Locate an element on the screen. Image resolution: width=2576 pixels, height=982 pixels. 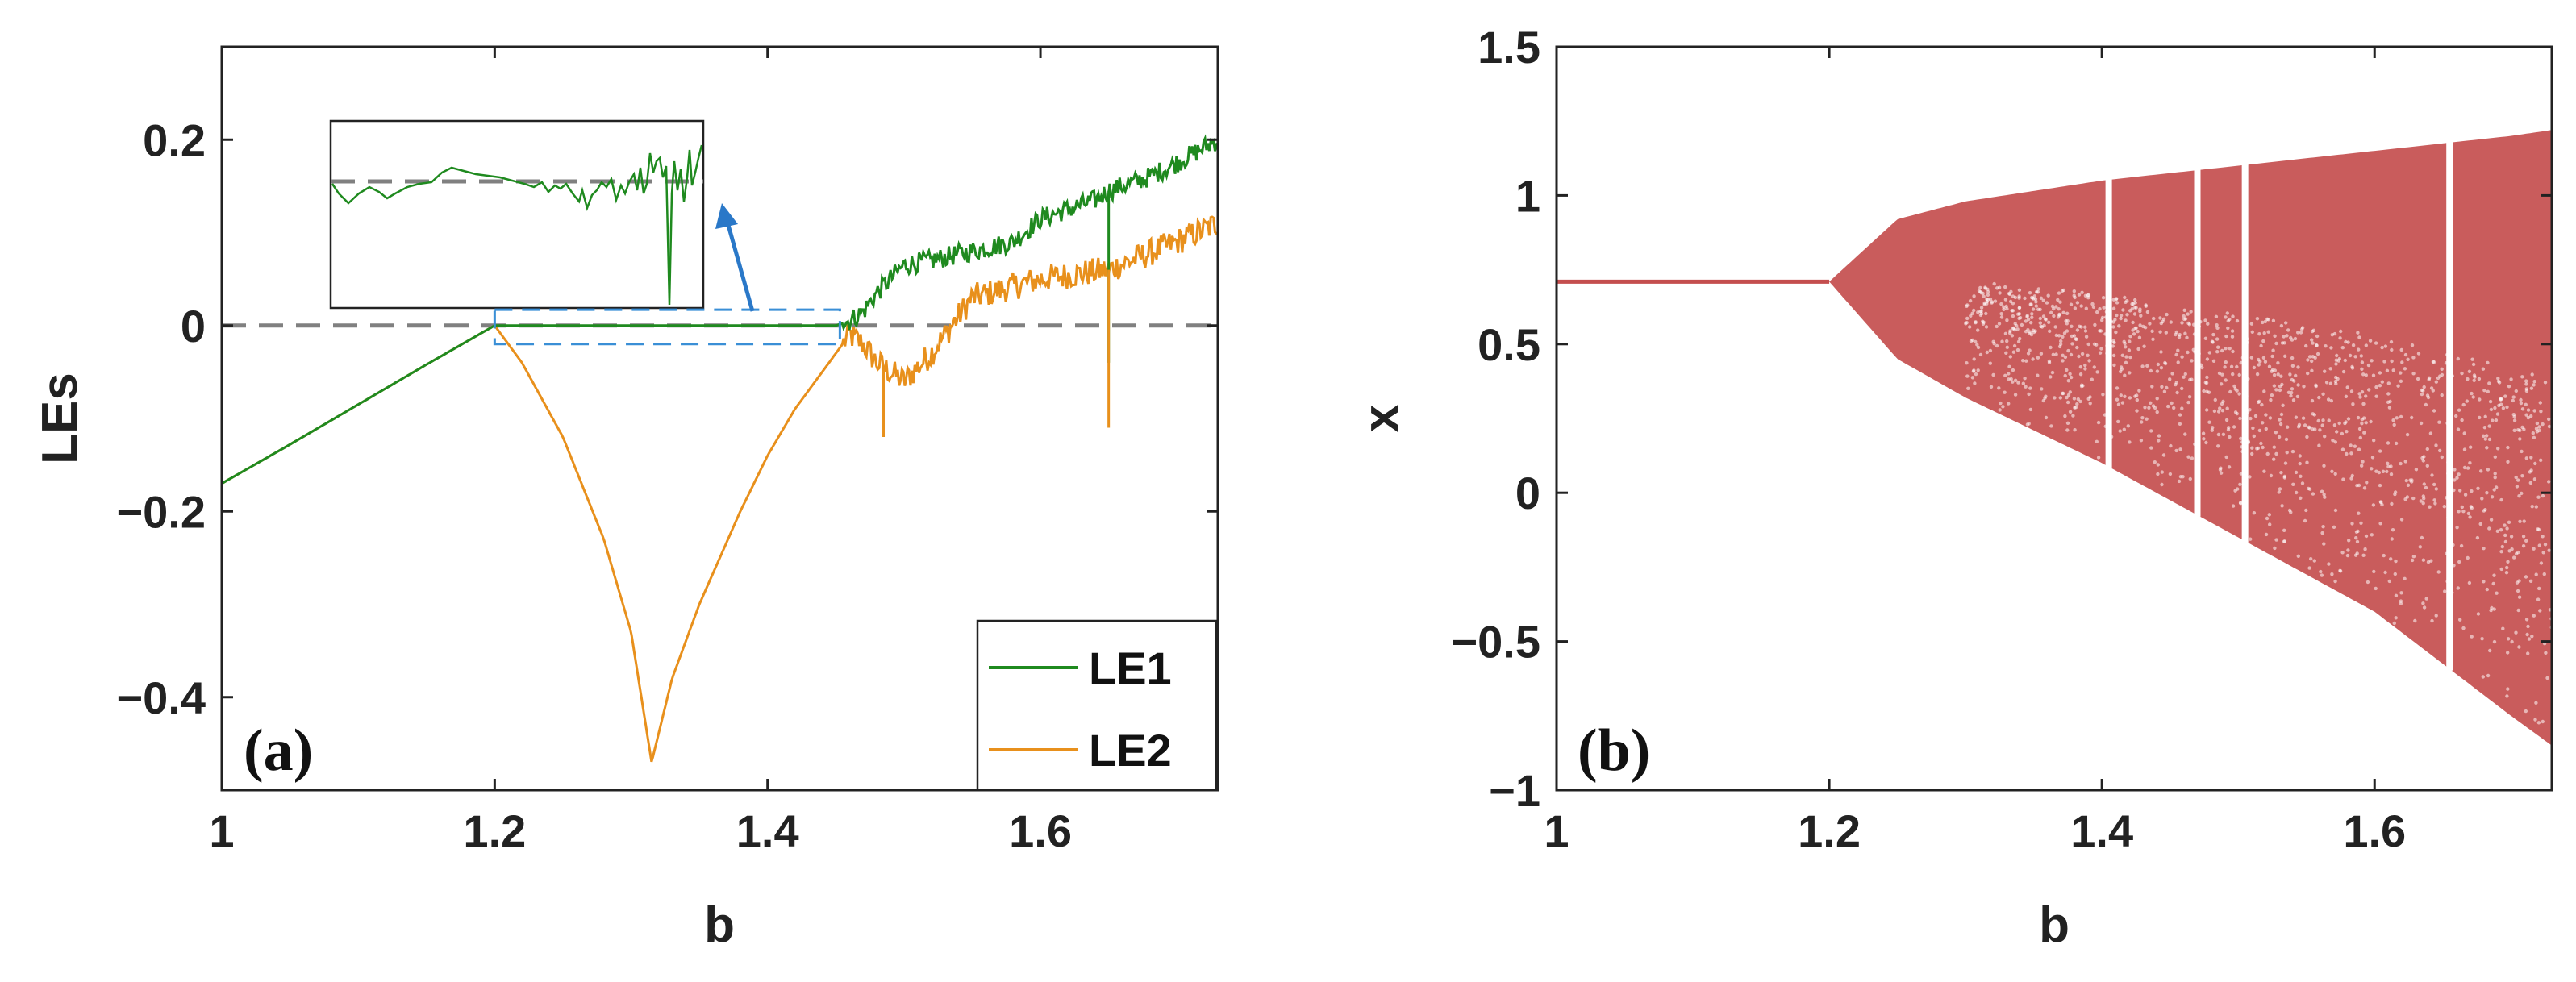
scatter-sparse-points is located at coordinates (2258, 503).